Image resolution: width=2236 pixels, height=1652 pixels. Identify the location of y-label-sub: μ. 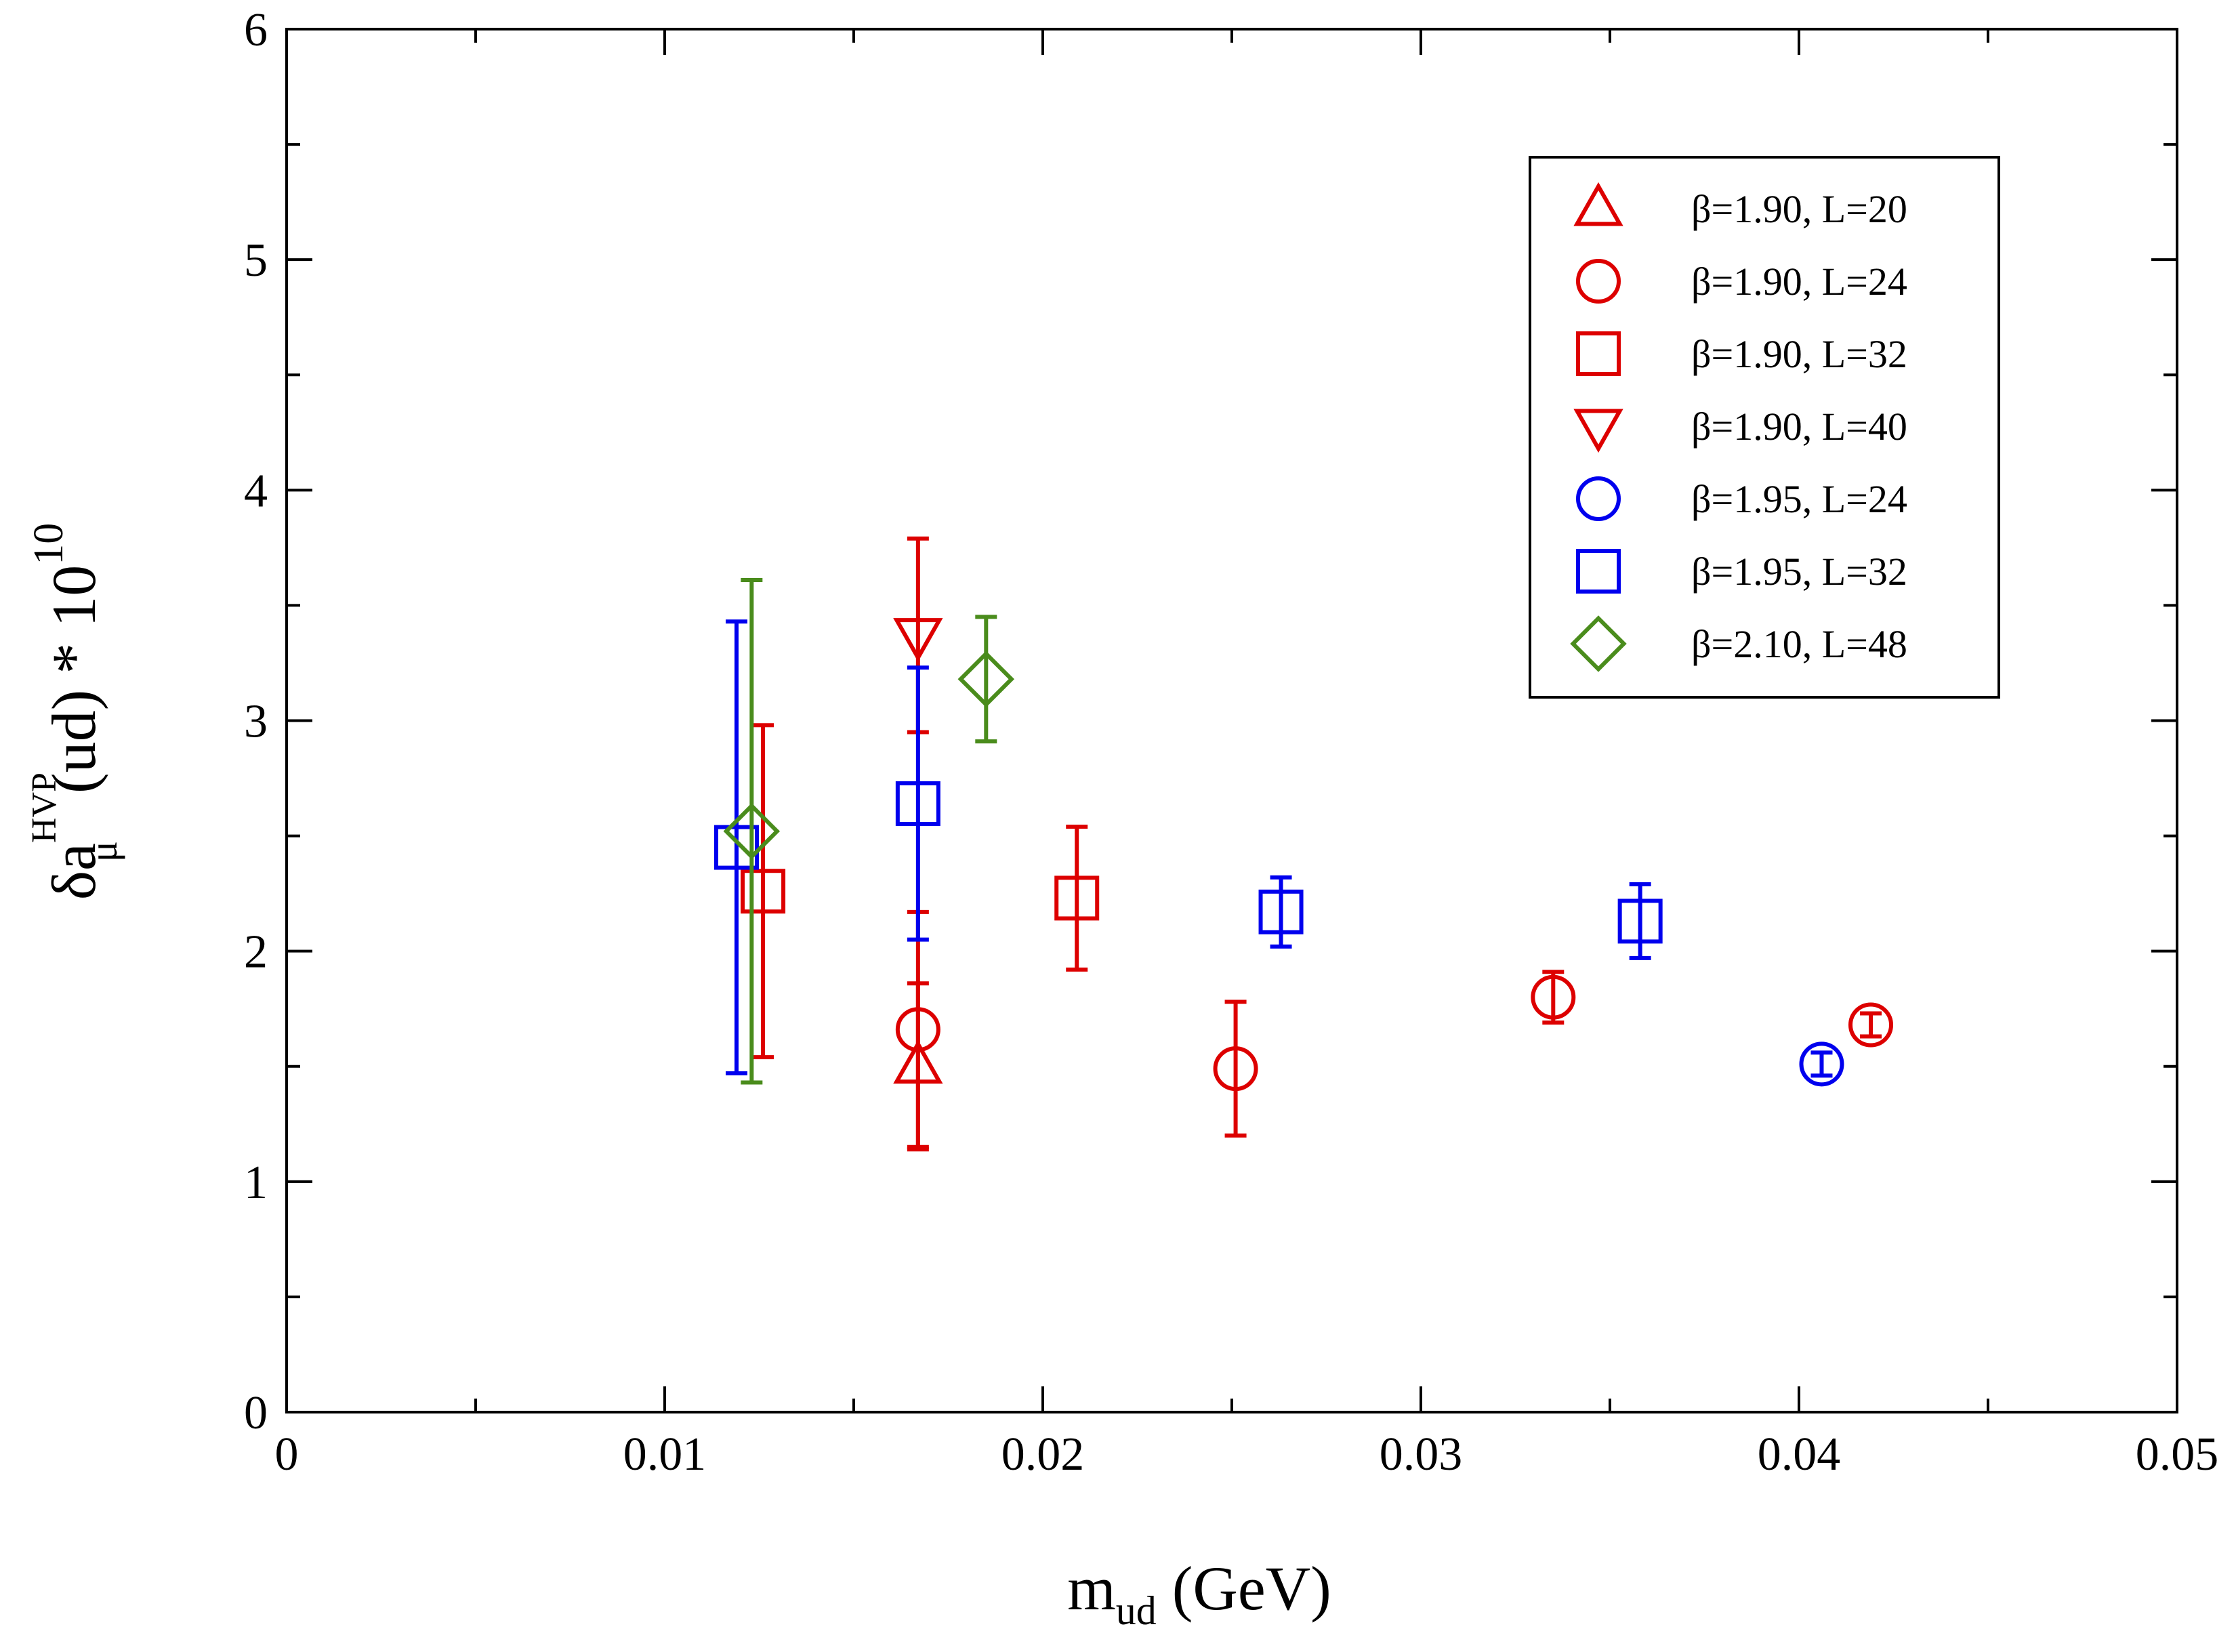
(103, 851).